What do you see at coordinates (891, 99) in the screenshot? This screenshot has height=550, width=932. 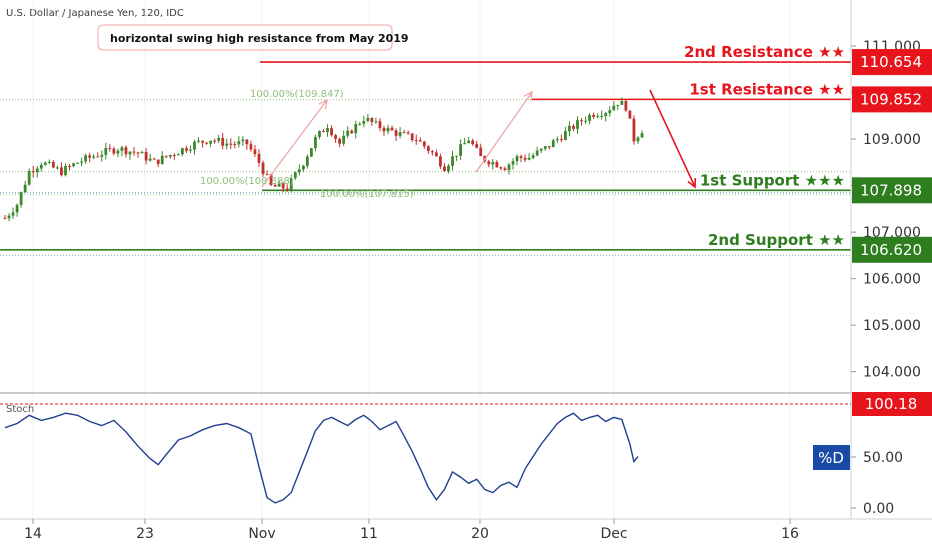 I see `level-price-label: 109.852` at bounding box center [891, 99].